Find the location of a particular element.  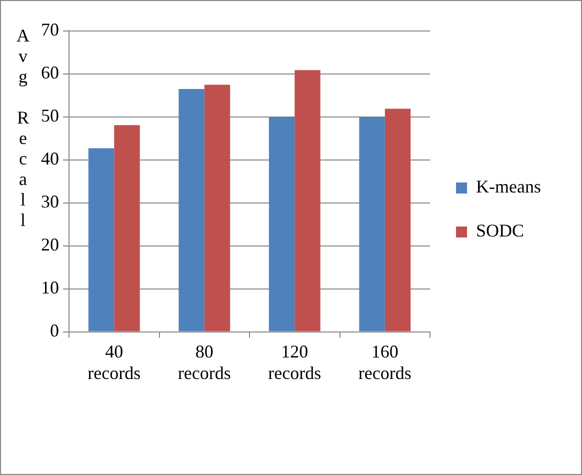

x-tick-label: 120 records is located at coordinates (295, 362).